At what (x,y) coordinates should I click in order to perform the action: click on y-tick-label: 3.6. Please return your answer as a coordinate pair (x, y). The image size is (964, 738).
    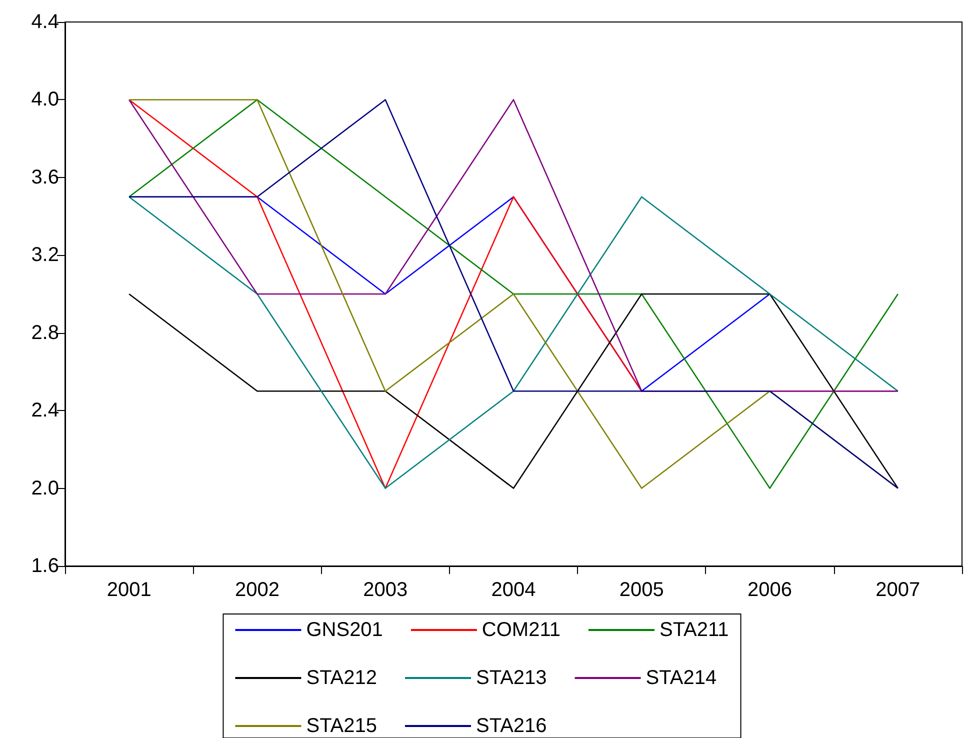
    Looking at the image, I should click on (45, 177).